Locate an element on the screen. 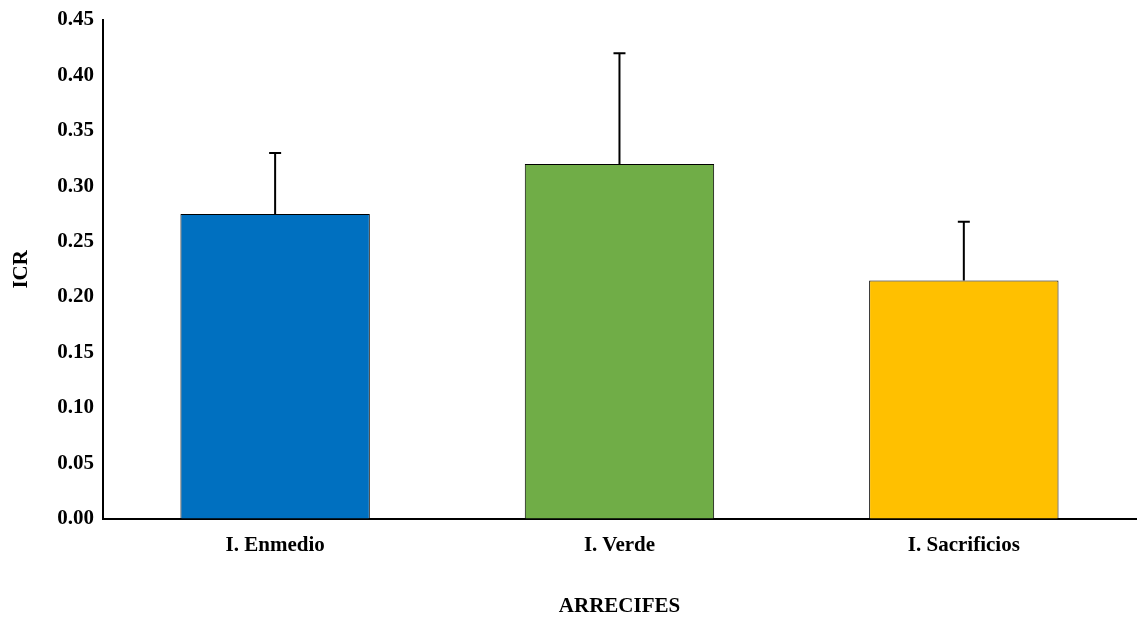  y-tick-label: 0.20 is located at coordinates (75, 295).